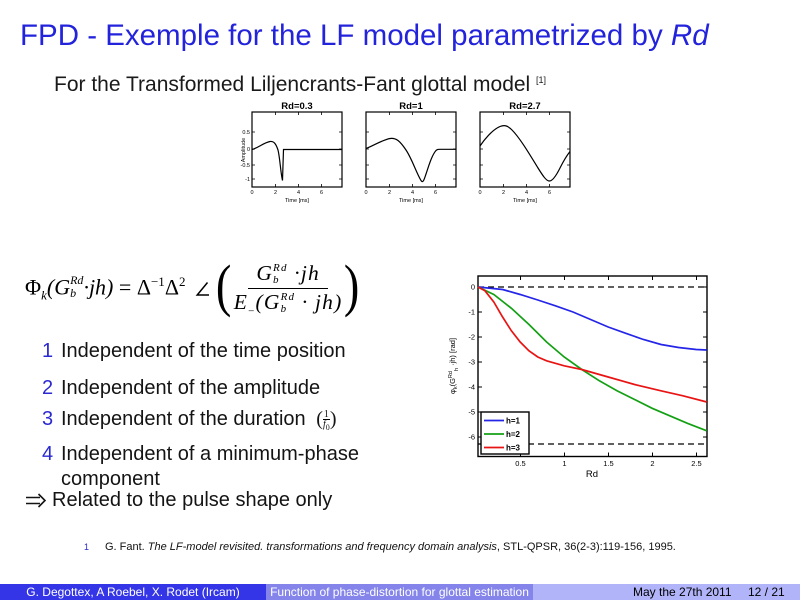 The image size is (800, 600). What do you see at coordinates (296, 106) in the screenshot?
I see `svg-text: Rd=0.3` at bounding box center [296, 106].